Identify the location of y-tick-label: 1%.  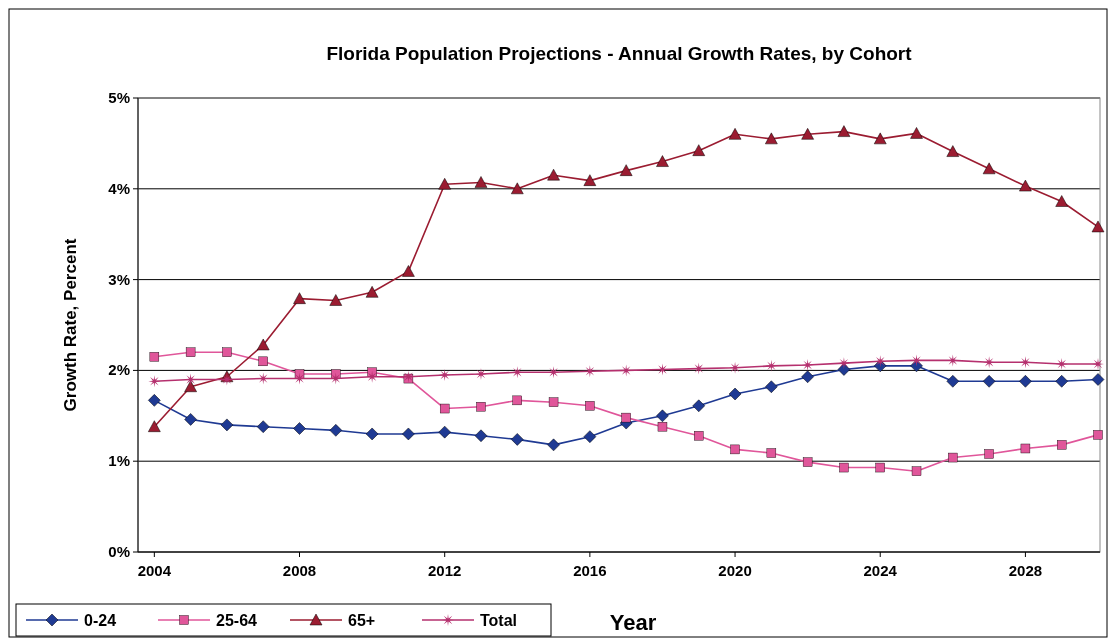
(119, 461).